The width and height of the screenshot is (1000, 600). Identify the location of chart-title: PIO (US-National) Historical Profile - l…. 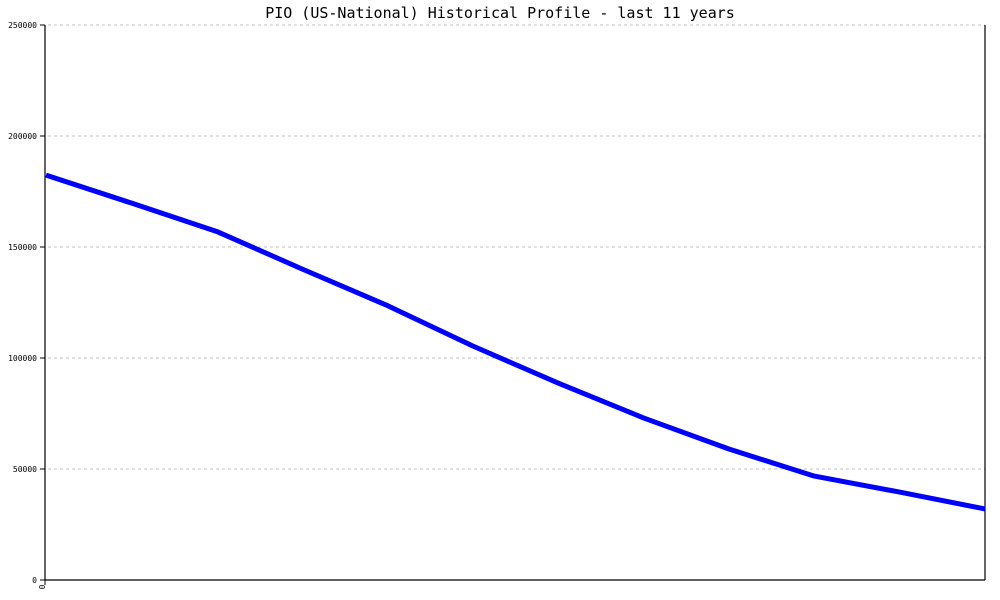
(500, 13).